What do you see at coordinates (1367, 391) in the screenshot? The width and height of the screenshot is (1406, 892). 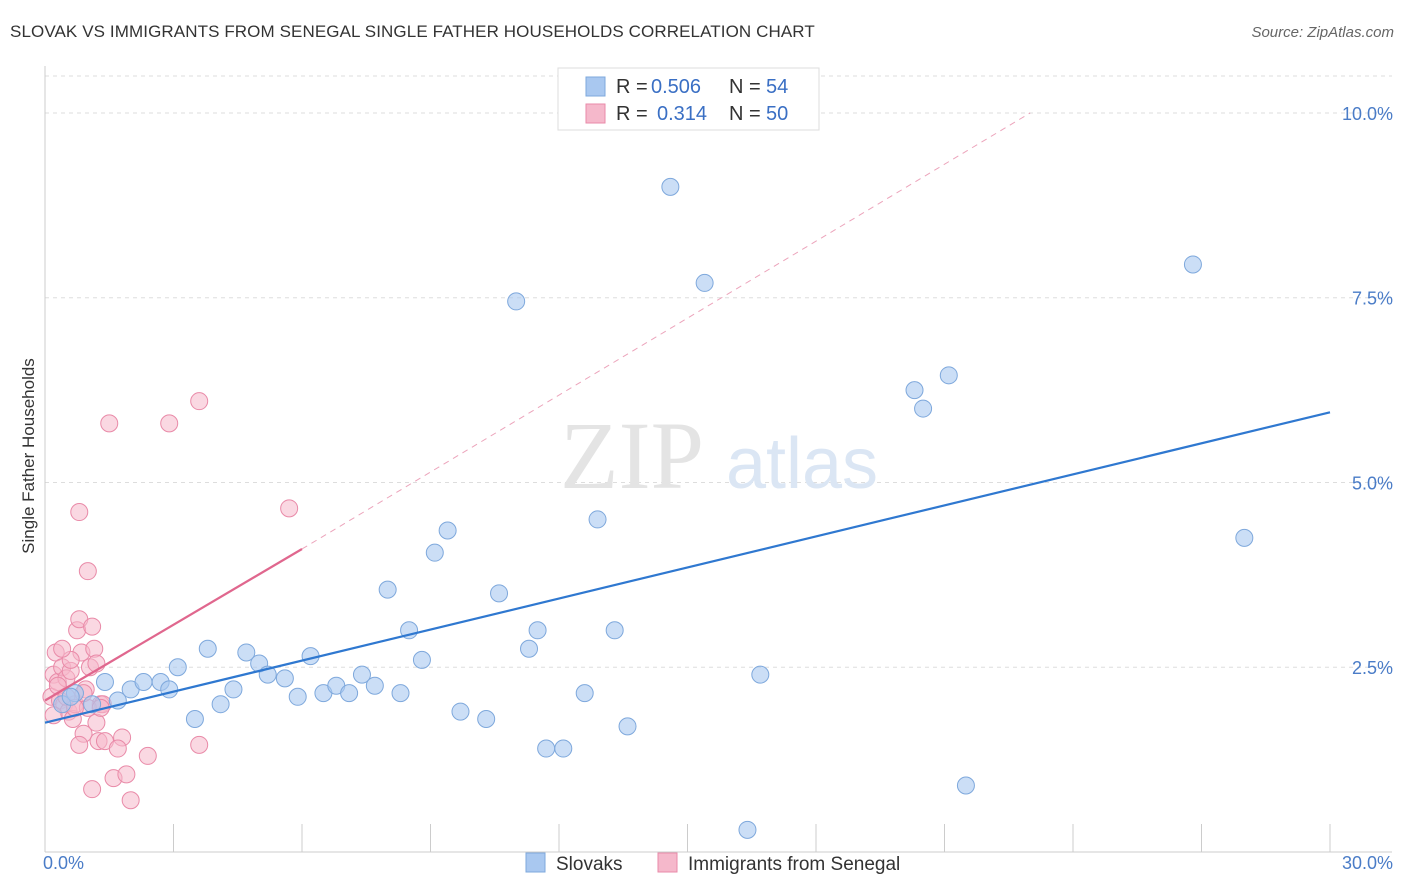 I see `y-tick-labels: 2.5% 5.0% 7.5% 10.0%` at bounding box center [1367, 391].